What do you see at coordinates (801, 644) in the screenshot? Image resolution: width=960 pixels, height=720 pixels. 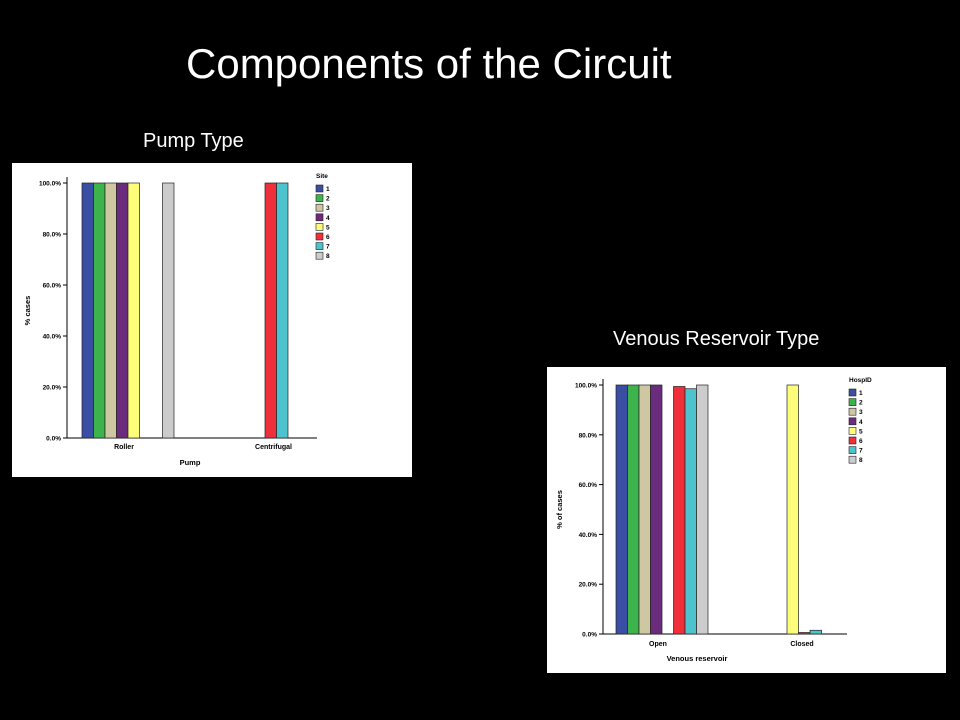 I see `x-tick-label: Closed` at bounding box center [801, 644].